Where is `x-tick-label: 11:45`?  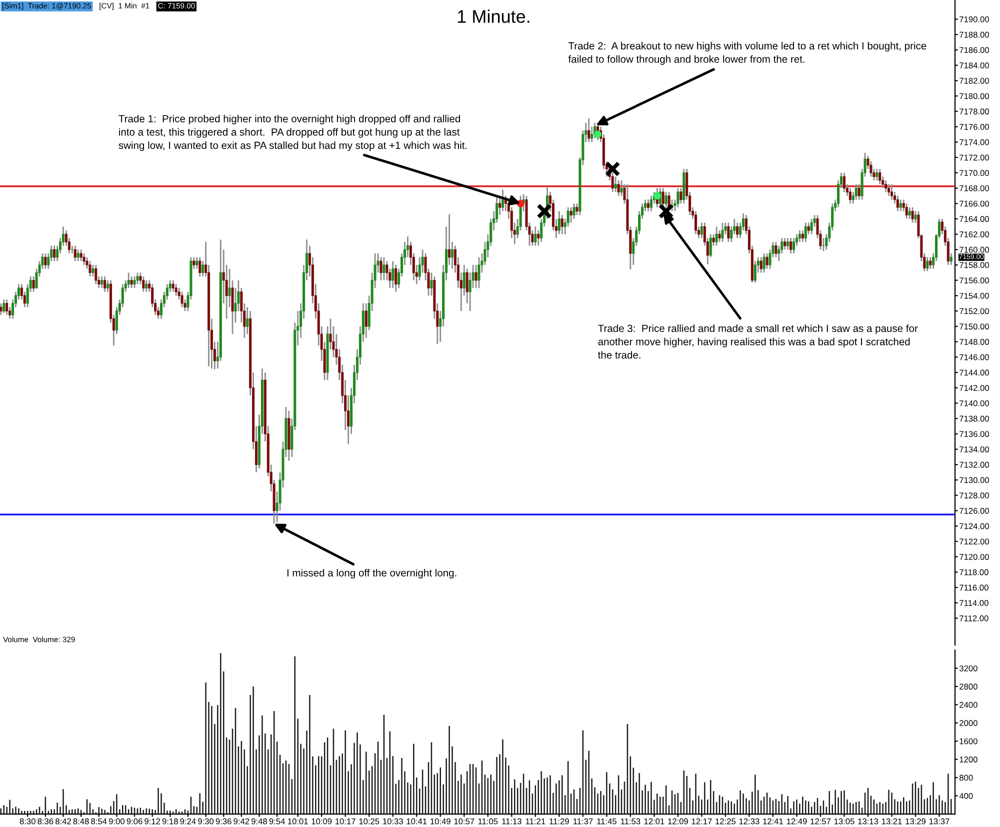 x-tick-label: 11:45 is located at coordinates (606, 821).